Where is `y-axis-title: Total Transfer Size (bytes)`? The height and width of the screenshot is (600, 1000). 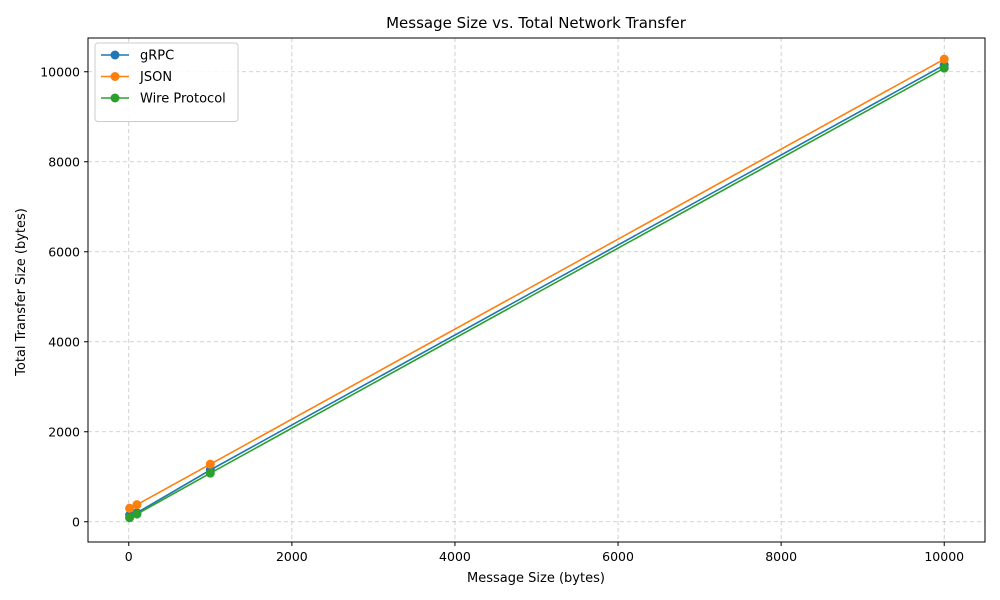 y-axis-title: Total Transfer Size (bytes) is located at coordinates (21, 292).